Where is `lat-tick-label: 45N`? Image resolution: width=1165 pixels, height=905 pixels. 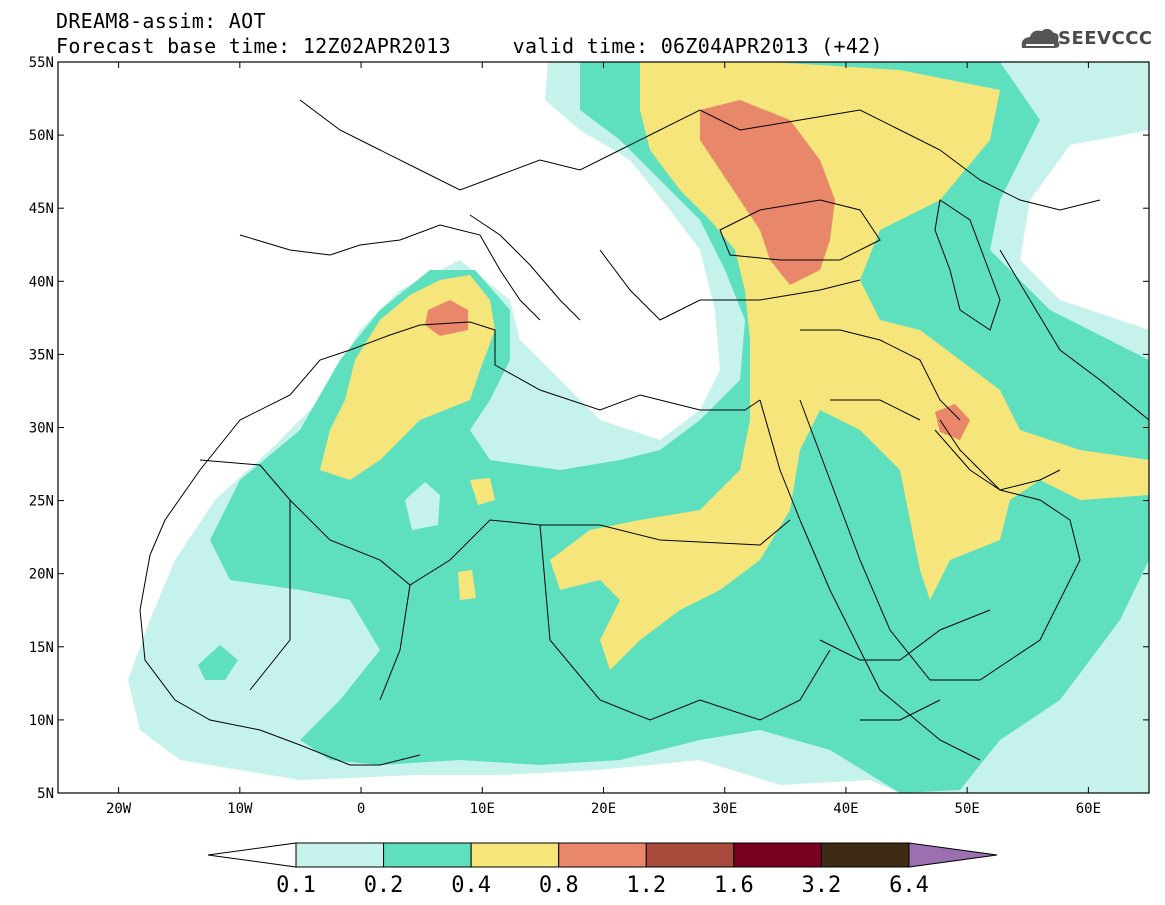
lat-tick-label: 45N is located at coordinates (41, 209).